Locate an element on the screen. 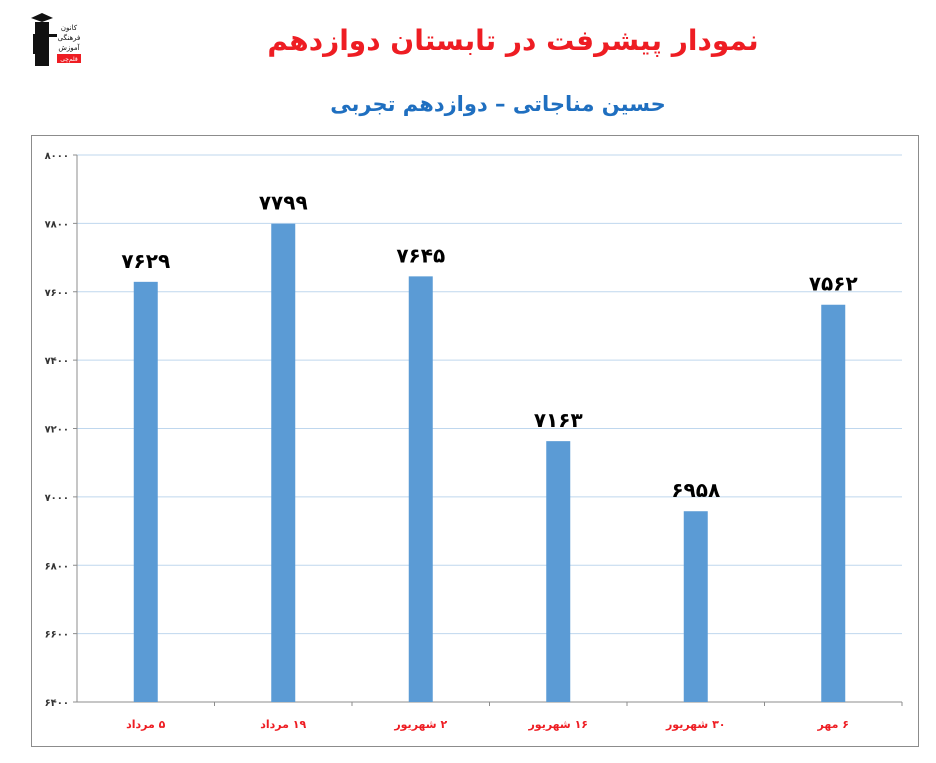  category-label: ۱۹ مرداد is located at coordinates (283, 724).